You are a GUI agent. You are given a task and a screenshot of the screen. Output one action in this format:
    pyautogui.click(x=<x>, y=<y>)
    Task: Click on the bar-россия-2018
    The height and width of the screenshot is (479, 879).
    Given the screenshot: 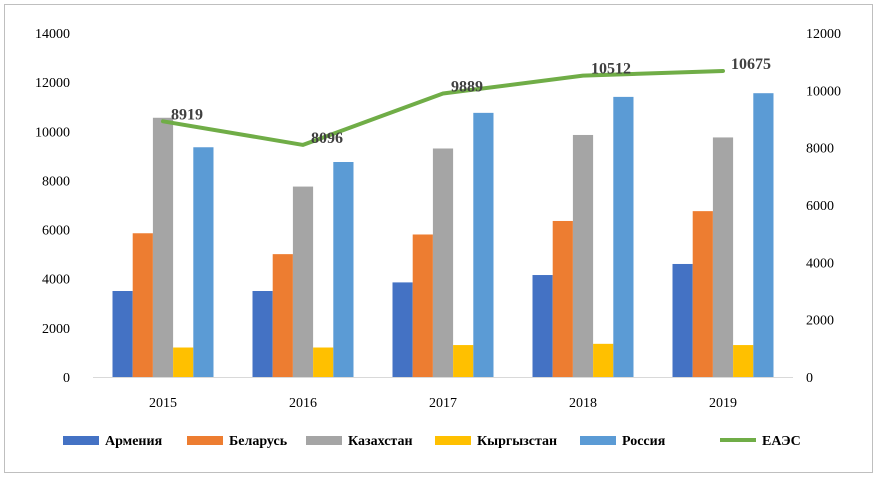 What is the action you would take?
    pyautogui.click(x=623, y=236)
    